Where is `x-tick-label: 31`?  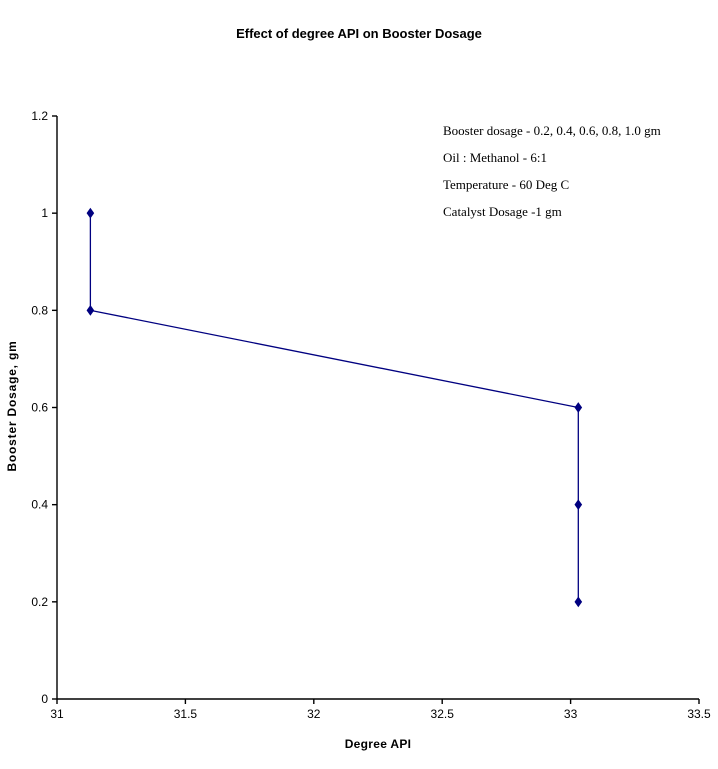
x-tick-label: 31 is located at coordinates (57, 714).